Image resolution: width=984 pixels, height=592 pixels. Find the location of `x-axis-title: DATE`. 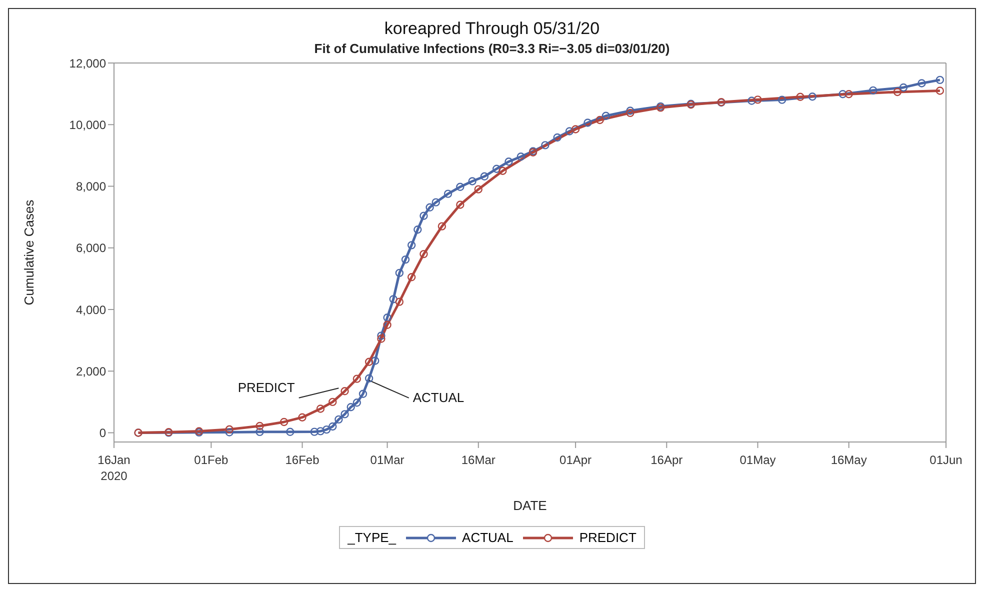

x-axis-title: DATE is located at coordinates (530, 505).